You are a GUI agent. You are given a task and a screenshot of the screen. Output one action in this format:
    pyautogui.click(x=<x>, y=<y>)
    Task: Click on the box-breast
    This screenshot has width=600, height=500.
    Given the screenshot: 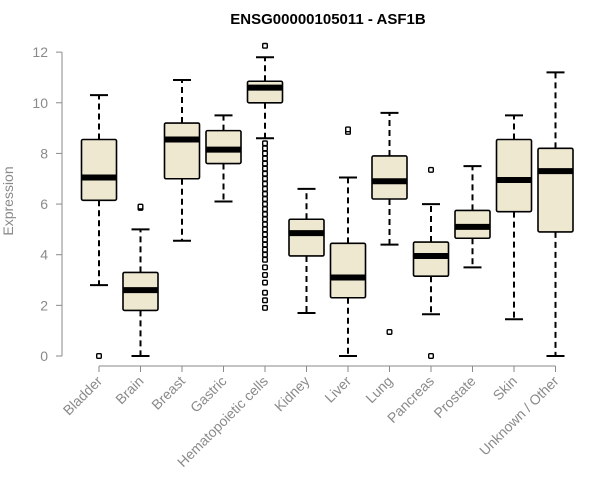 What is the action you would take?
    pyautogui.click(x=182, y=160)
    